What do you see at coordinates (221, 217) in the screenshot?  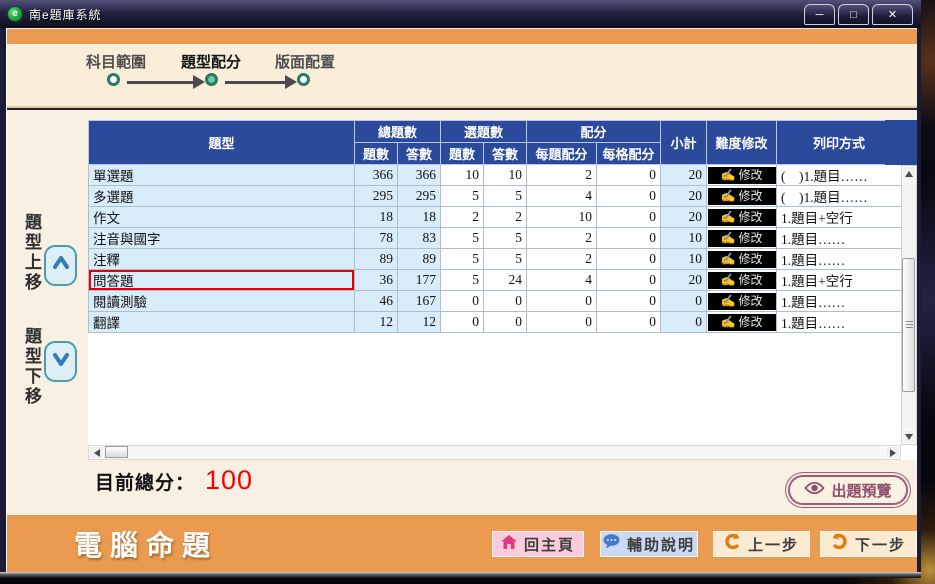 I see `cell-question-type: 作文` at bounding box center [221, 217].